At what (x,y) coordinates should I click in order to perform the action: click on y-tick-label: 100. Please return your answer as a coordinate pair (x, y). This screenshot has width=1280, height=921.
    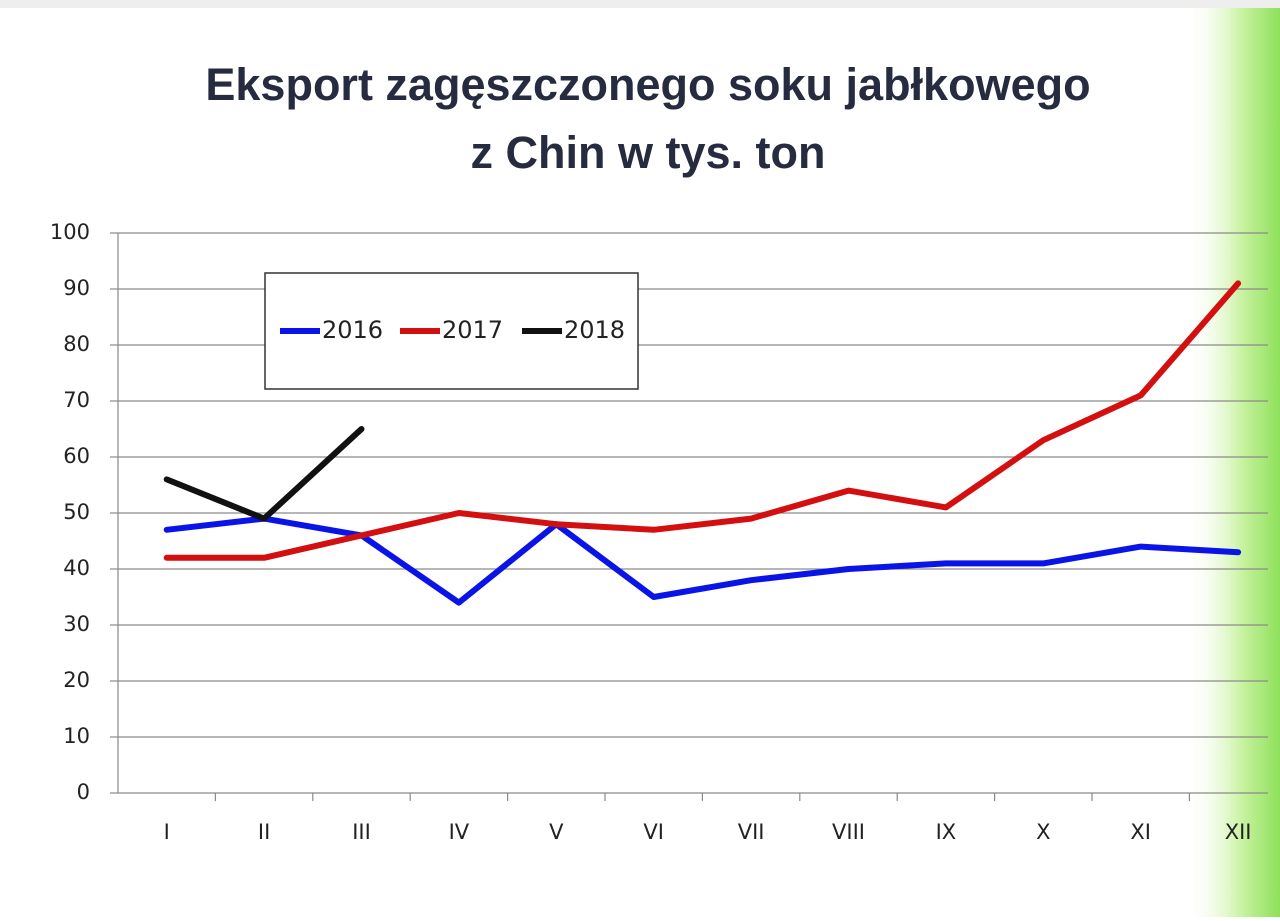
    Looking at the image, I should click on (70, 232).